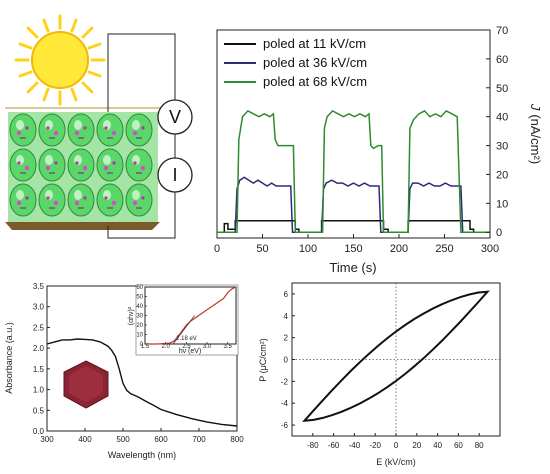 The image size is (550, 474). What do you see at coordinates (375, 445) in the screenshot?
I see `x-tick-label: -20` at bounding box center [375, 445].